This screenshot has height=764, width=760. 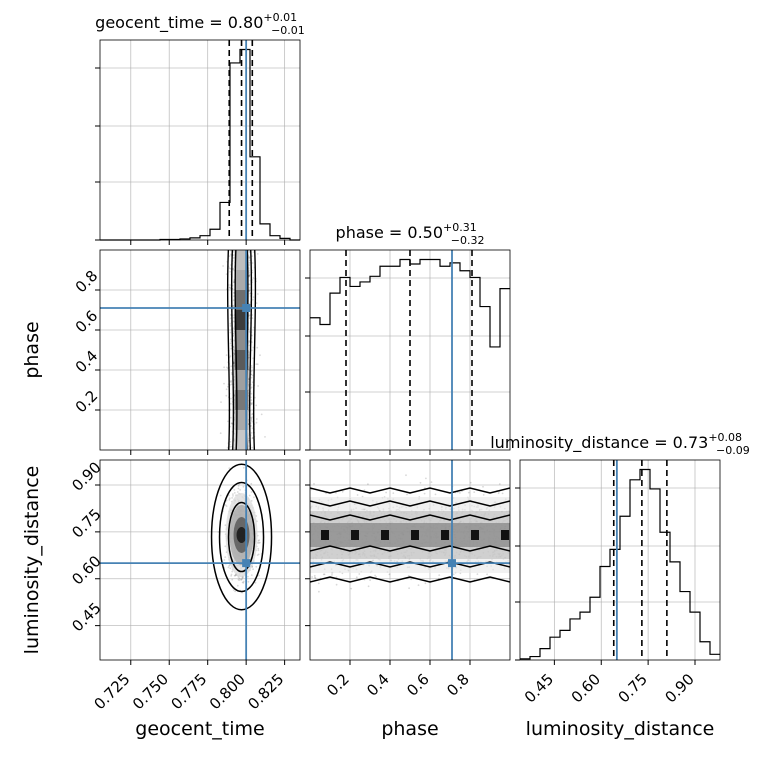 I want to click on joint-panel-geocent-time-phase, so click(x=200, y=350).